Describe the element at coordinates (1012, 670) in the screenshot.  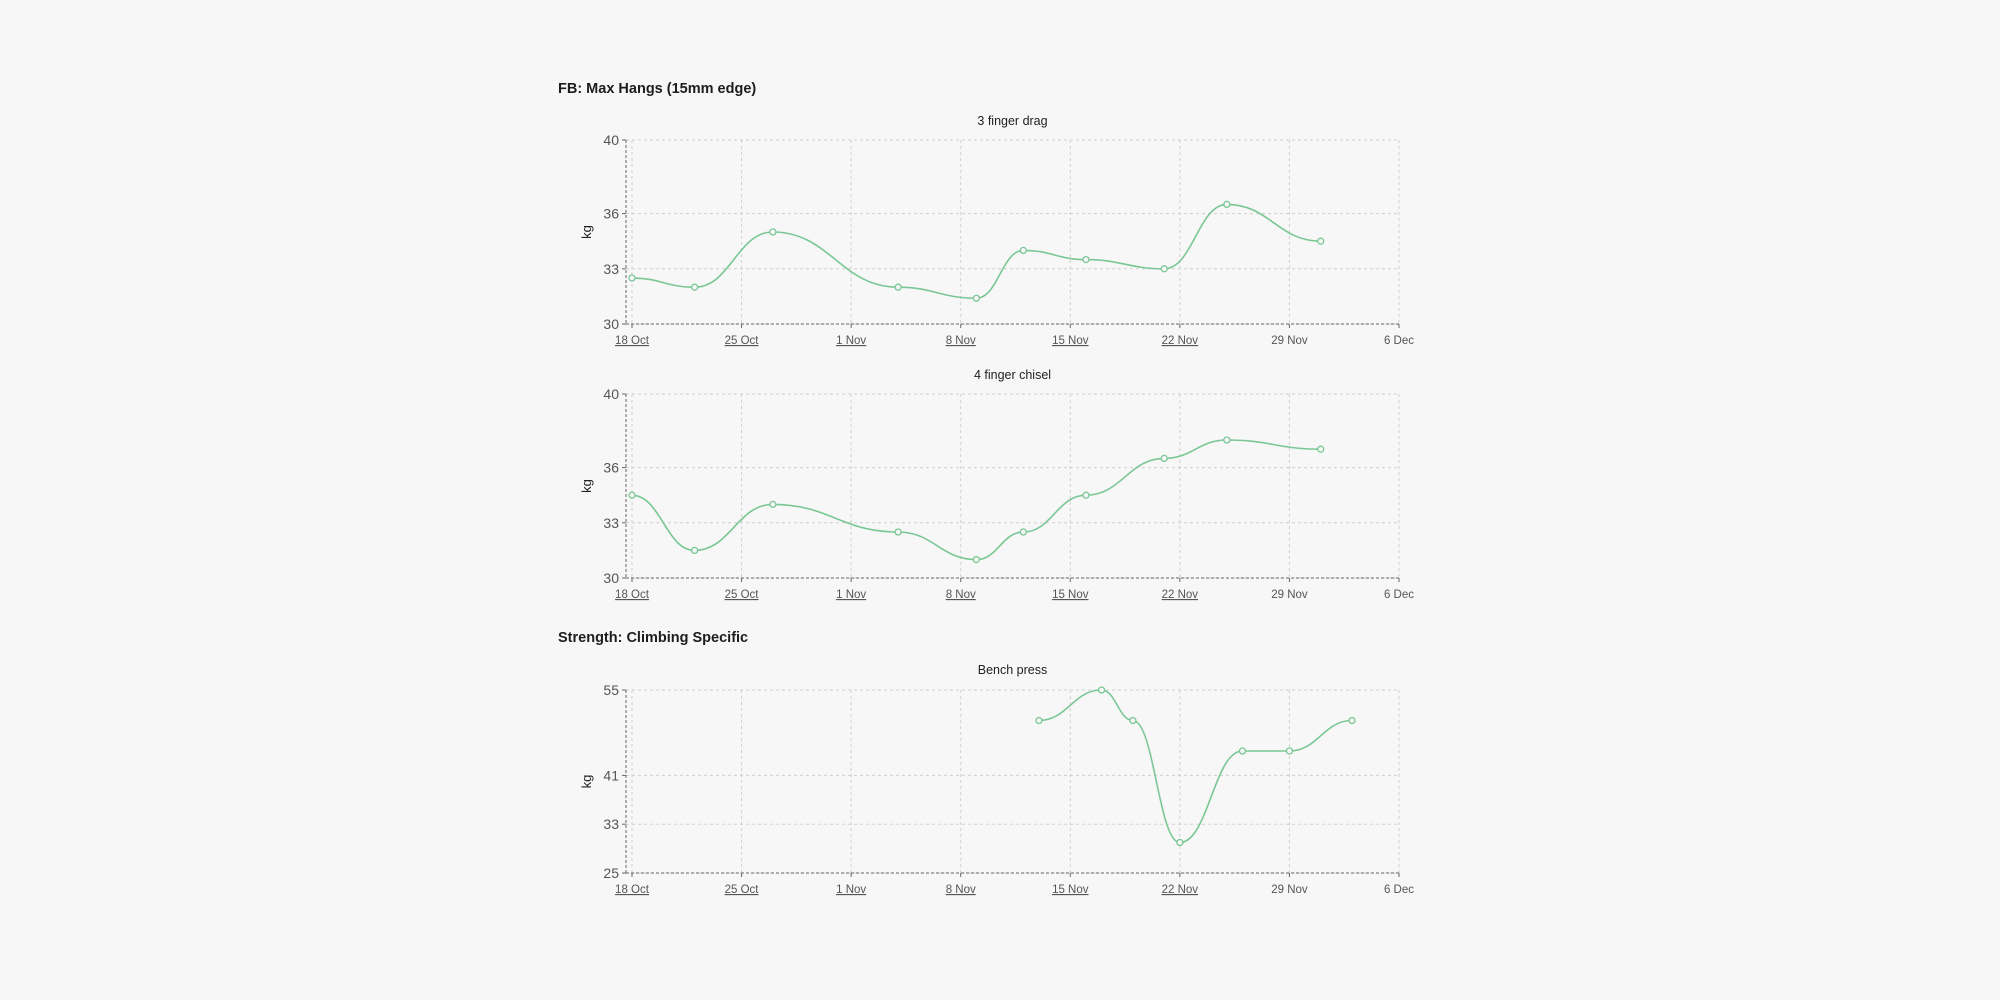
I see `chart-title: Bench press` at that location.